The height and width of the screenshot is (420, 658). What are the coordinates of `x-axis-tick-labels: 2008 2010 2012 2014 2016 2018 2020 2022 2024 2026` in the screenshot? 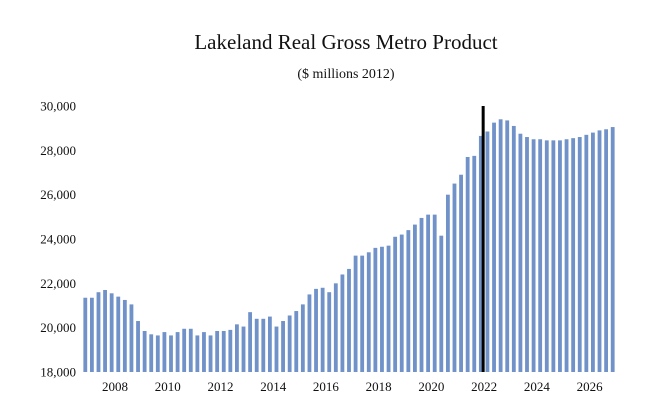 It's located at (352, 386).